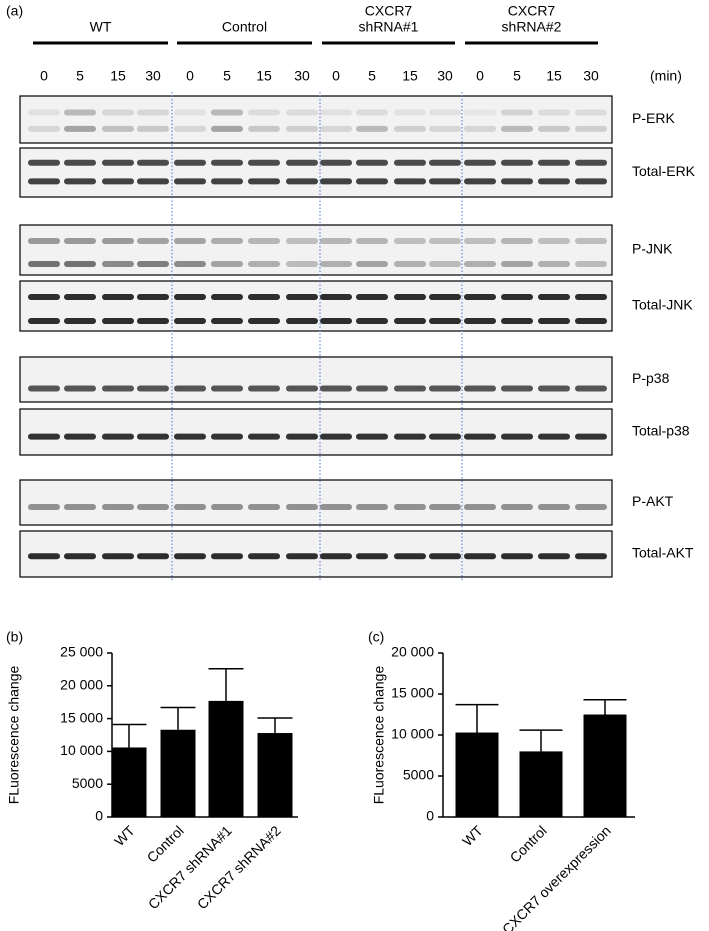 This screenshot has height=931, width=709. What do you see at coordinates (556, 876) in the screenshot?
I see `x-tick-label: CXCR7 overexpression` at bounding box center [556, 876].